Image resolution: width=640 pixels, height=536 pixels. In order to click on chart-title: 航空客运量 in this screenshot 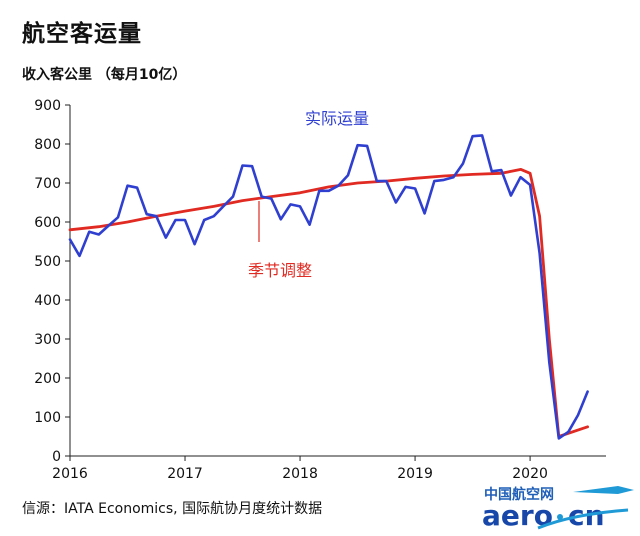, I will do `click(82, 34)`.